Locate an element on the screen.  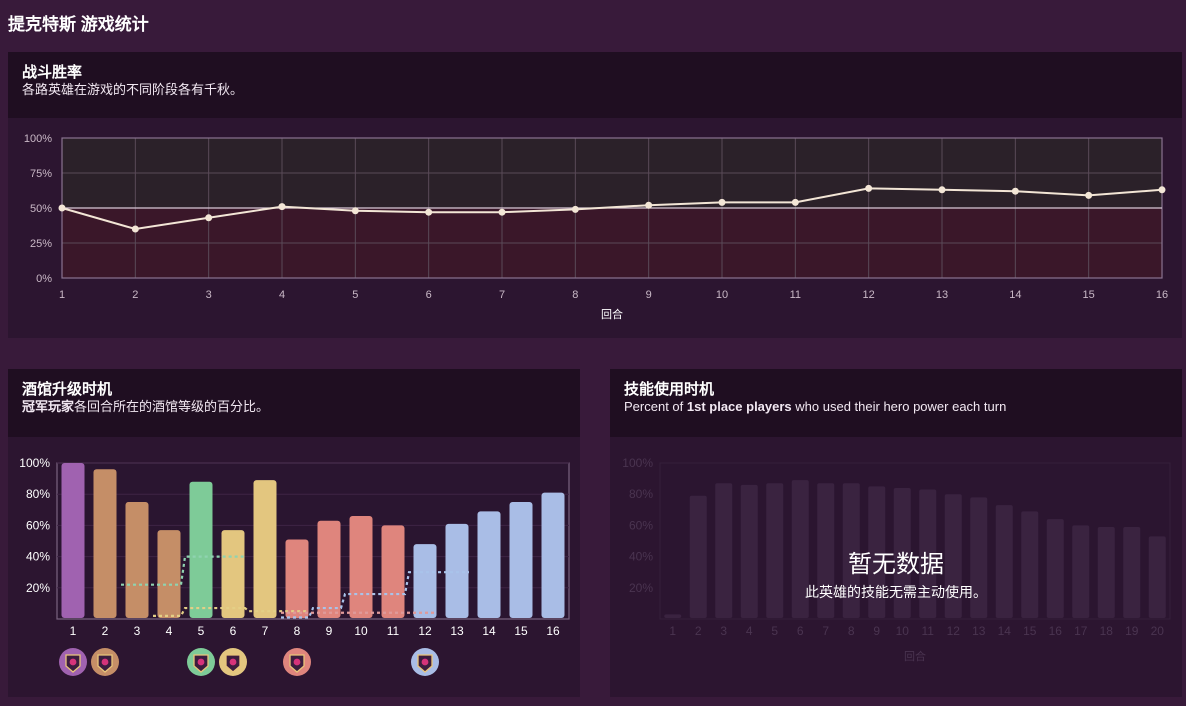
y-tick-label: 50% is located at coordinates (41, 209).